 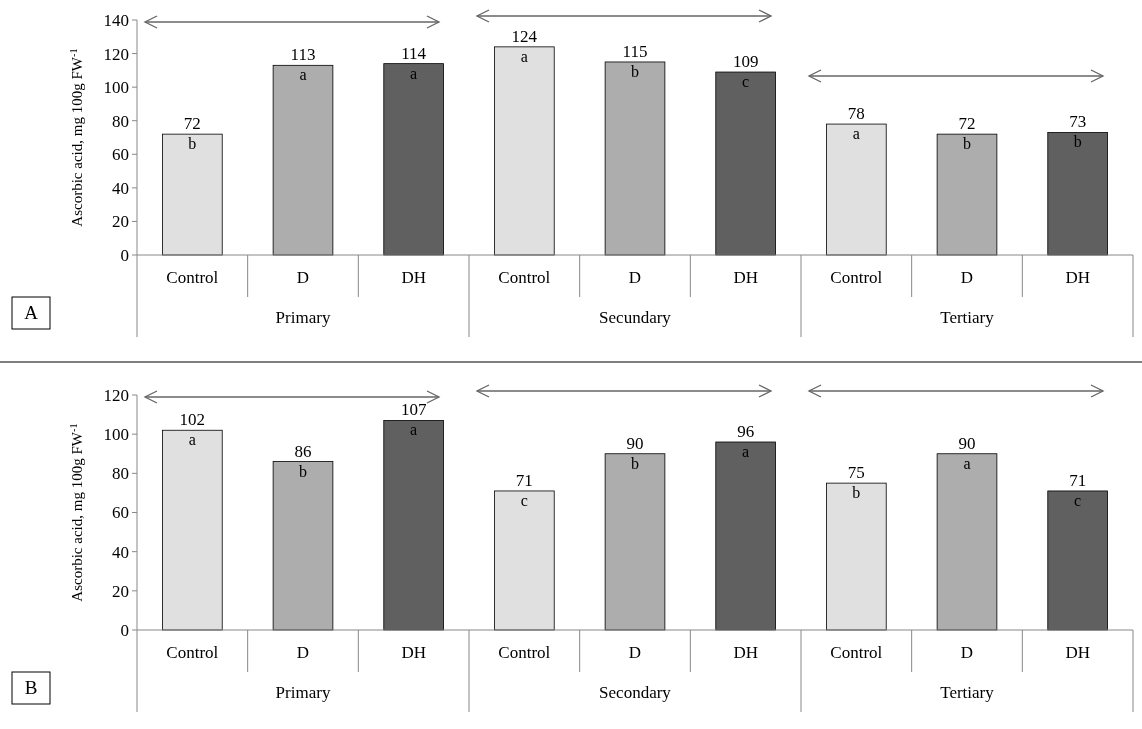 I want to click on data-label: 109, so click(x=745, y=62).